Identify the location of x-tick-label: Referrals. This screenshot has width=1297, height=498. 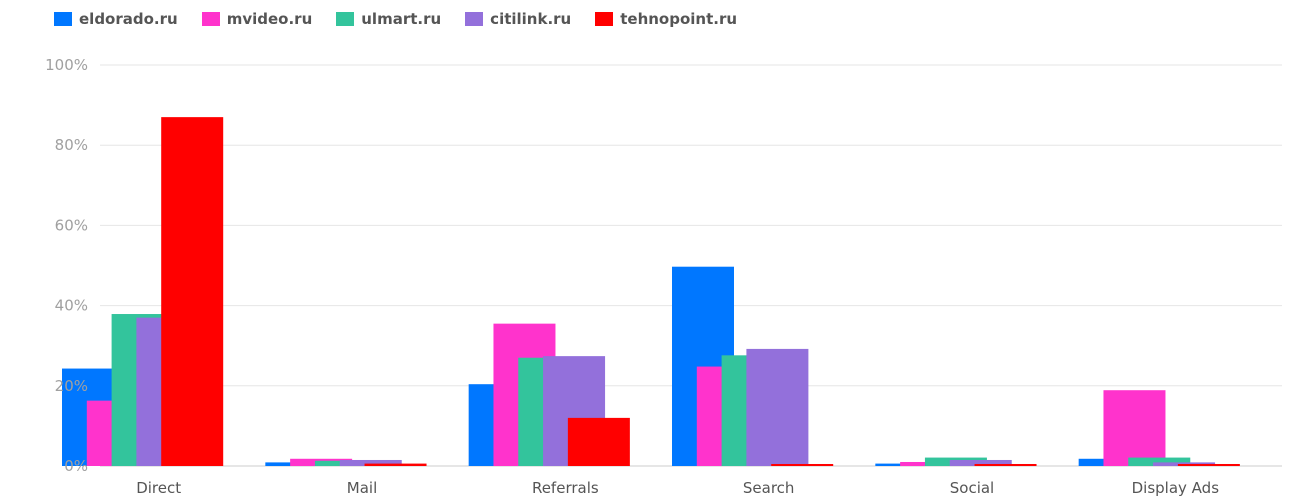
(565, 488).